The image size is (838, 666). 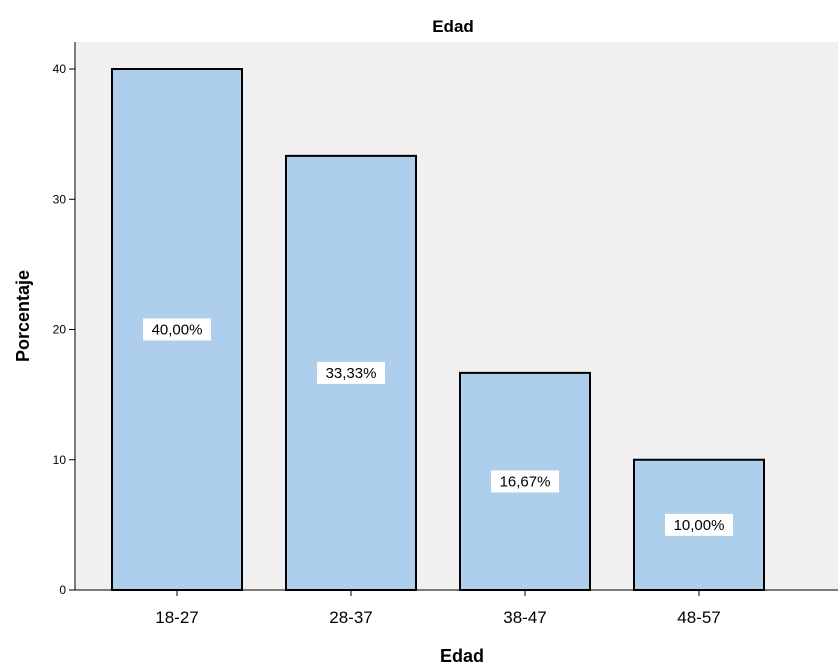 I want to click on x-tick-label: 38-47, so click(x=524, y=617).